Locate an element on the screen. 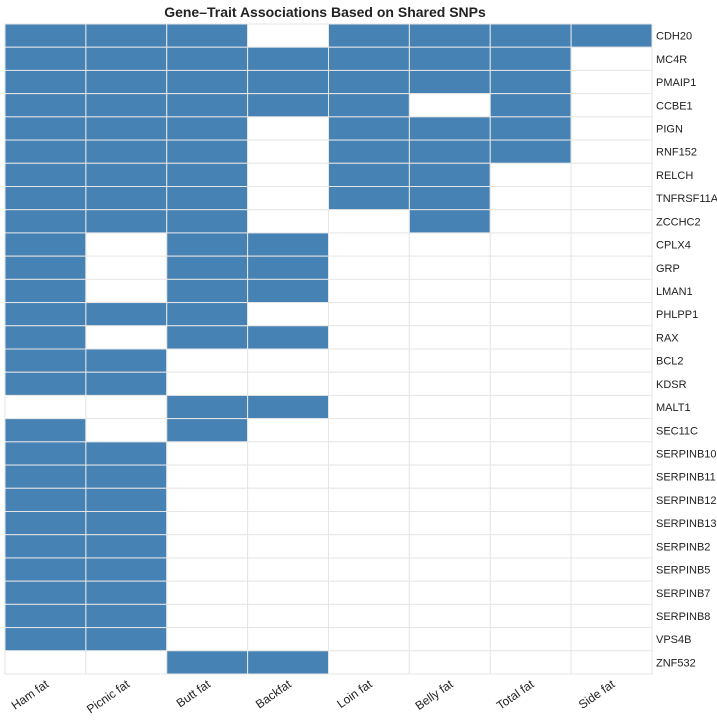 The image size is (717, 721). heatmap-cell-serpinb13-belly-fat is located at coordinates (449, 523).